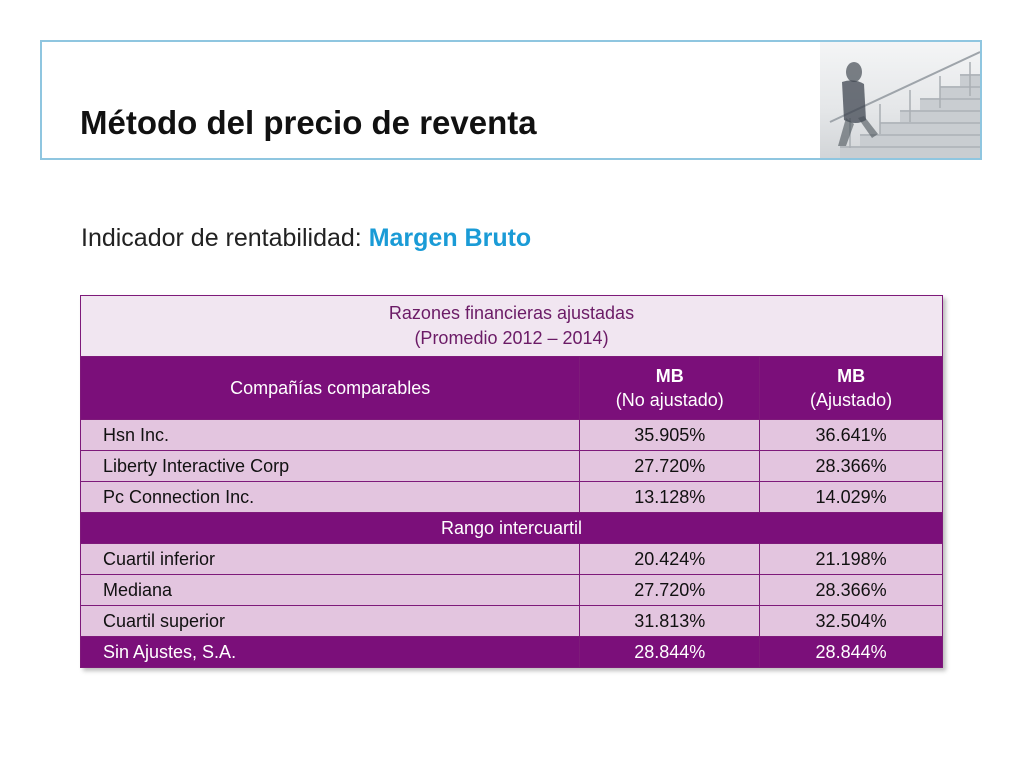  What do you see at coordinates (851, 435) in the screenshot?
I see `mb-adjusted-value: 36.641%` at bounding box center [851, 435].